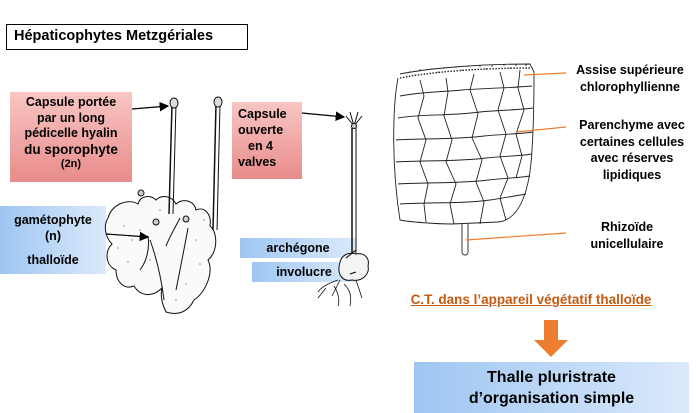  Describe the element at coordinates (71, 102) in the screenshot. I see `capsule-portee-line: Capsule portée` at that location.